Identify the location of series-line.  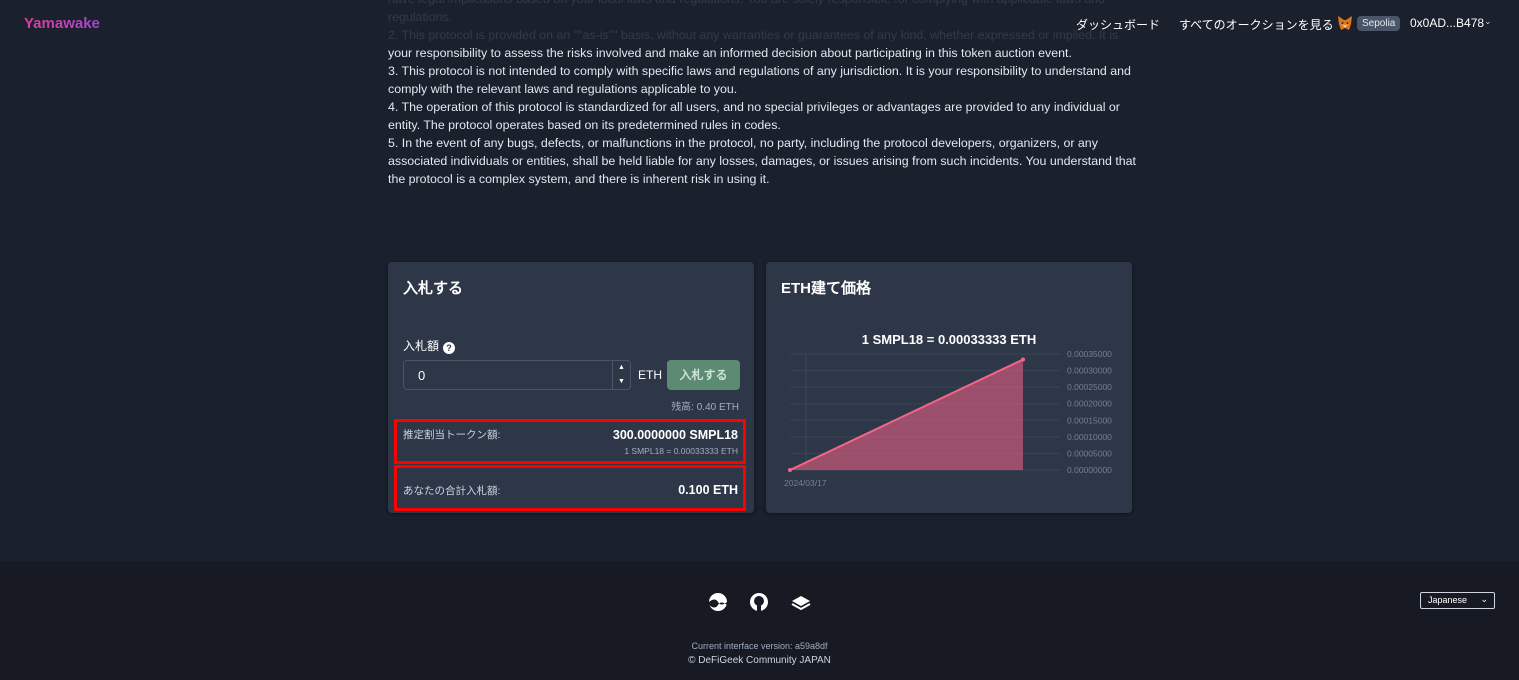
(906, 414).